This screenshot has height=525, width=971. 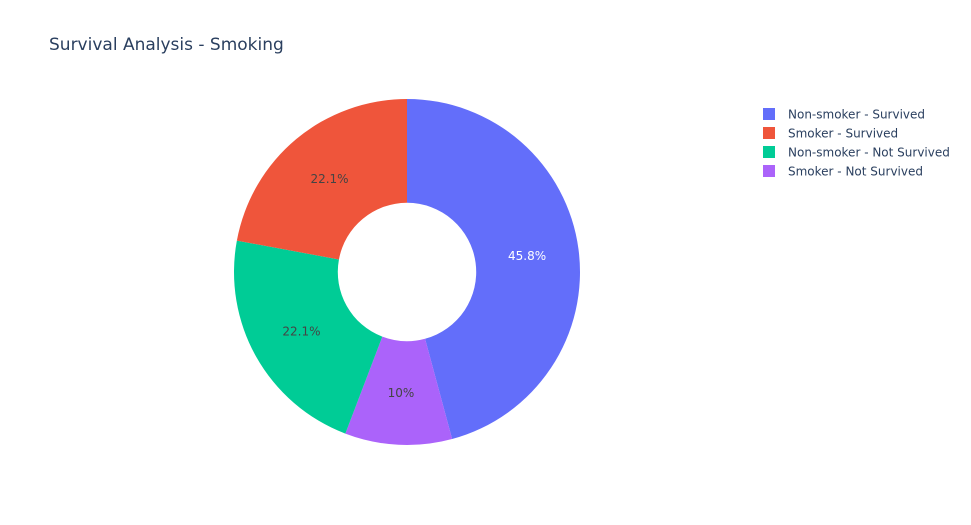 I want to click on slice-label-non-smoker-not-survived: 22.1%, so click(x=301, y=331).